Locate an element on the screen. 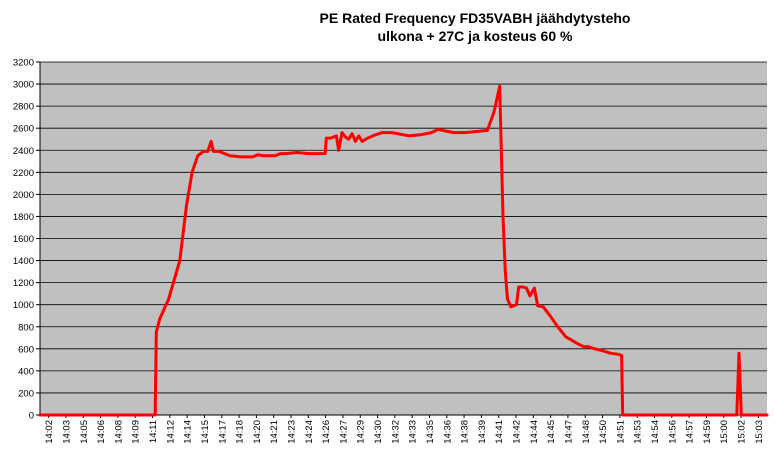 This screenshot has height=474, width=775. x-tick-label: 14:33 is located at coordinates (413, 432).